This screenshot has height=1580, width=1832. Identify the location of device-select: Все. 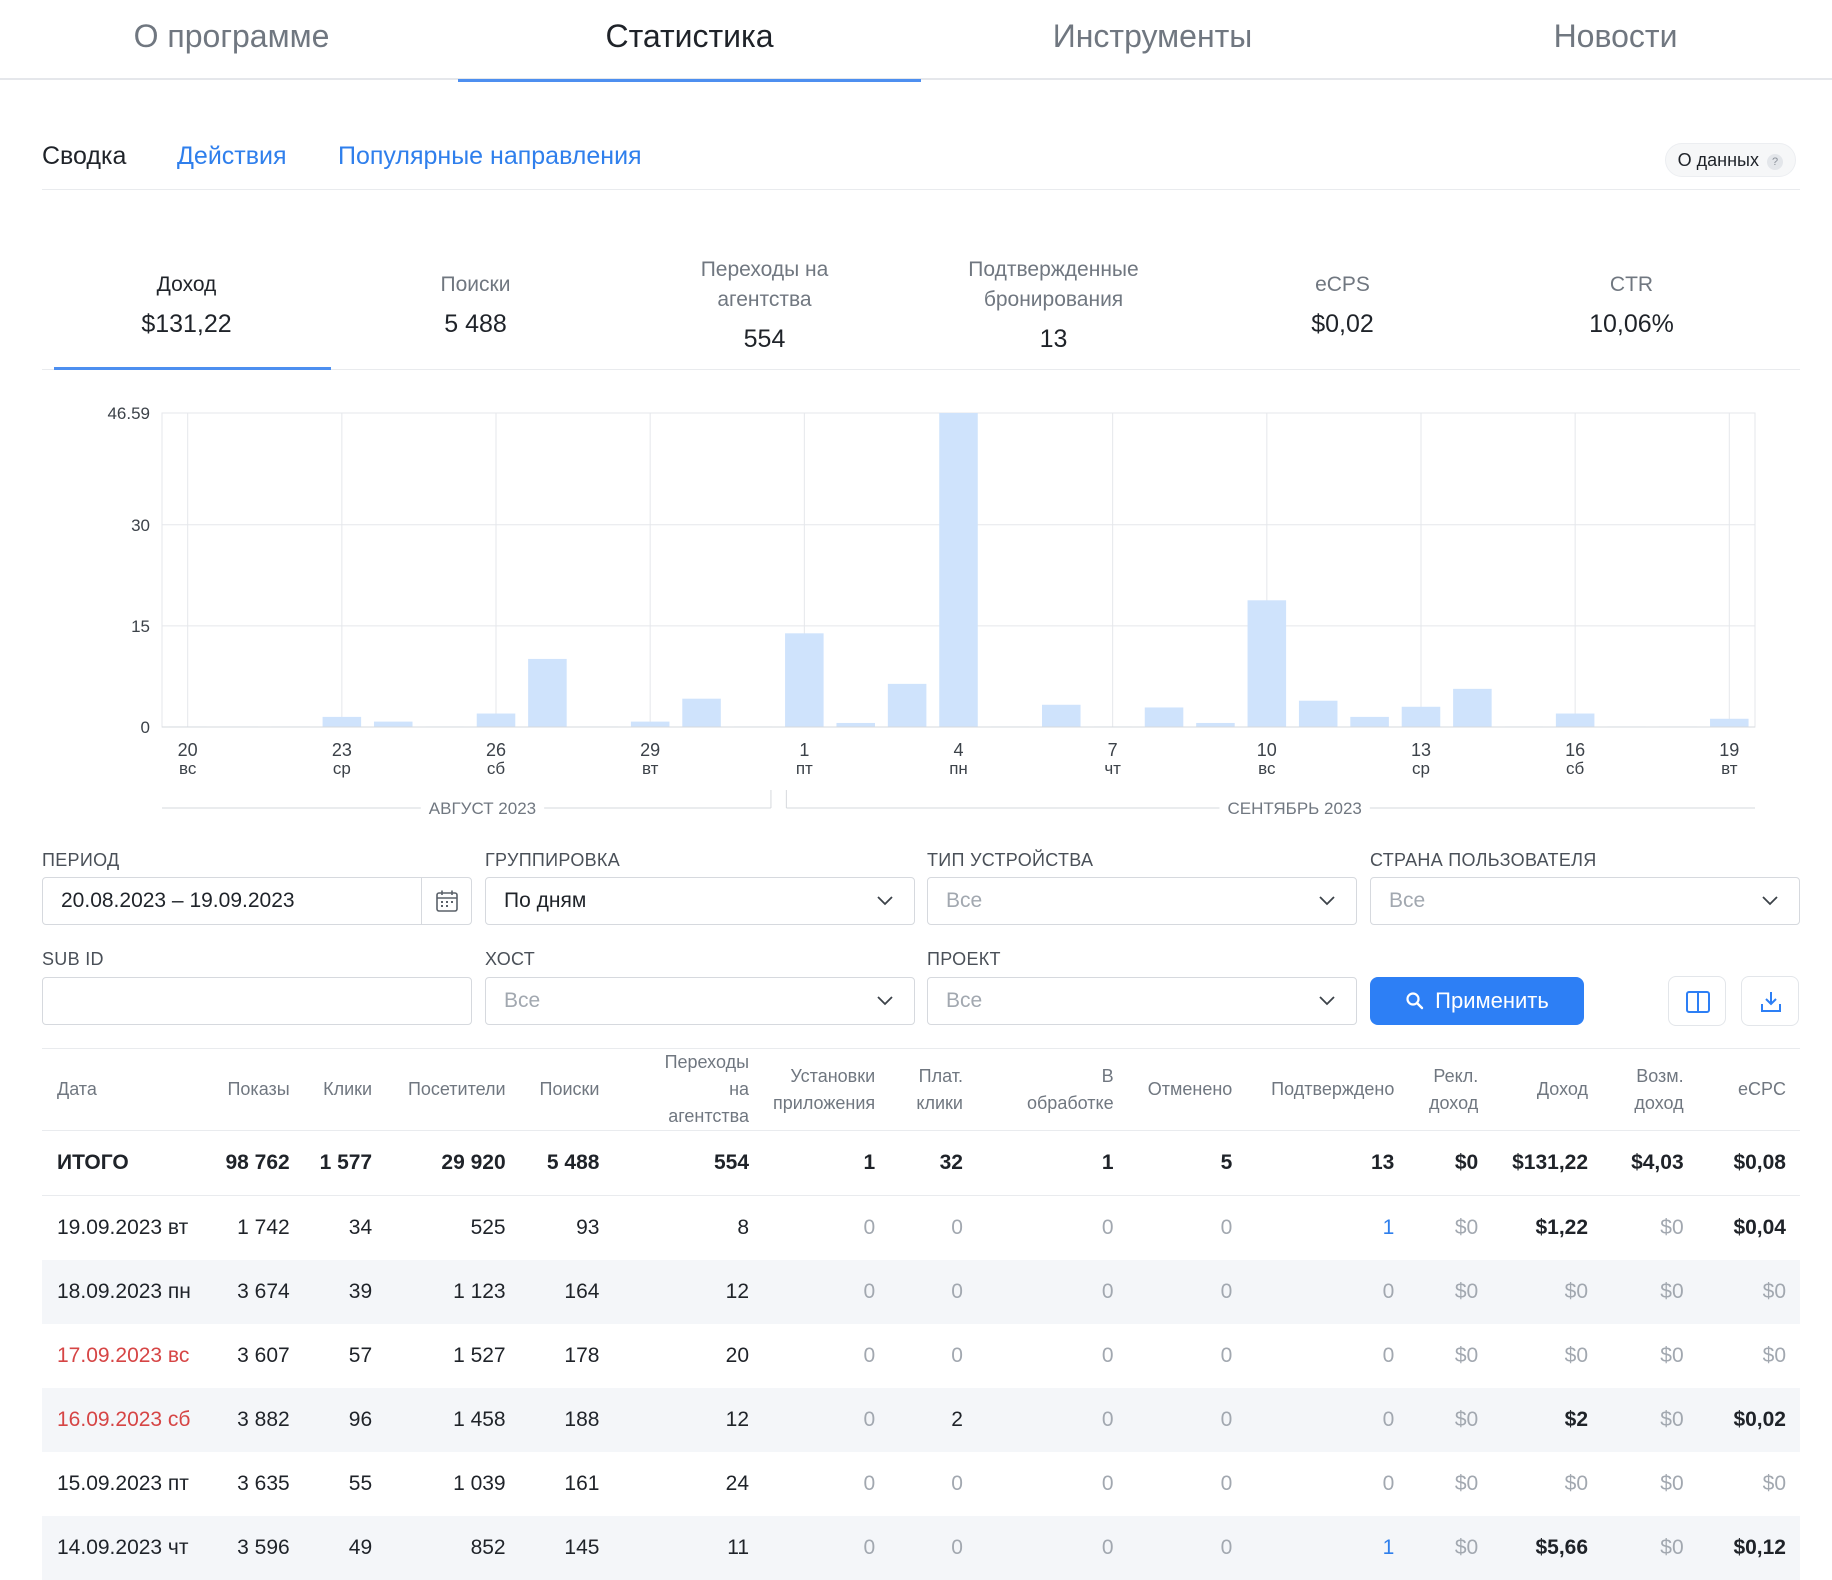
(1142, 901).